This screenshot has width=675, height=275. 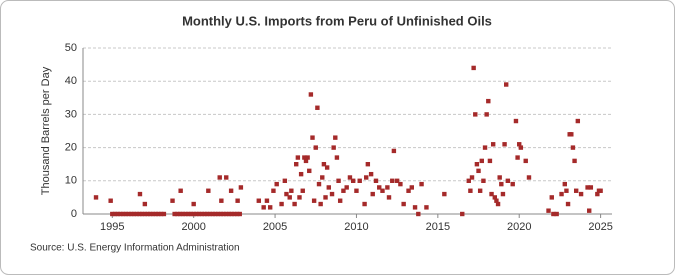 What do you see at coordinates (74, 214) in the screenshot?
I see `y-tick-label: 0` at bounding box center [74, 214].